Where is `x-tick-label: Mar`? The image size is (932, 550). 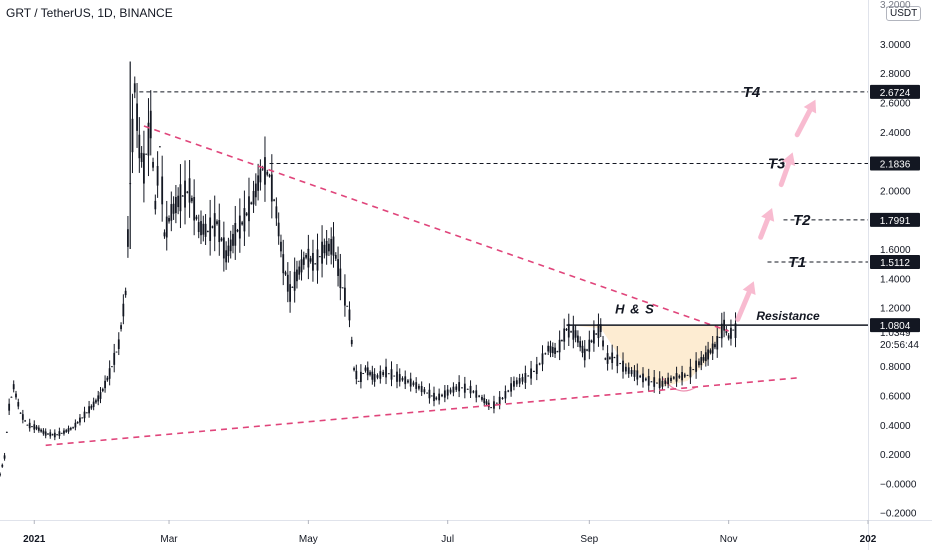 x-tick-label: Mar is located at coordinates (169, 539).